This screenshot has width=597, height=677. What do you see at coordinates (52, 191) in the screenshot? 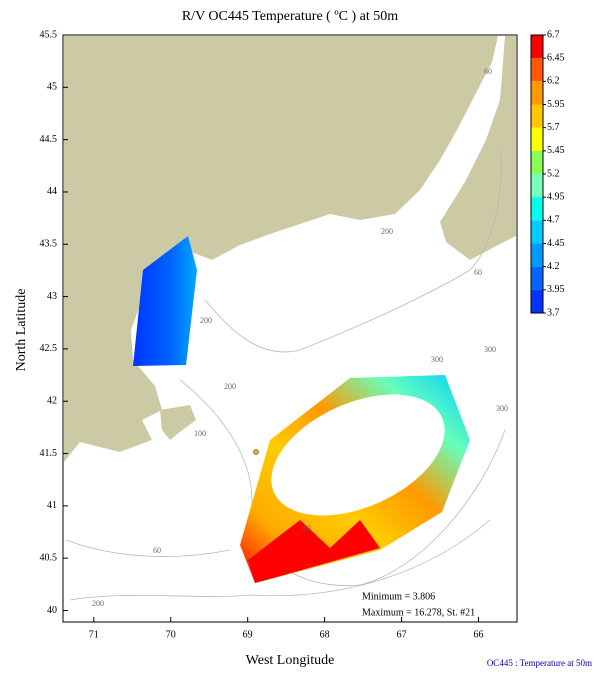
I see `y-tick-label: 44` at bounding box center [52, 191].